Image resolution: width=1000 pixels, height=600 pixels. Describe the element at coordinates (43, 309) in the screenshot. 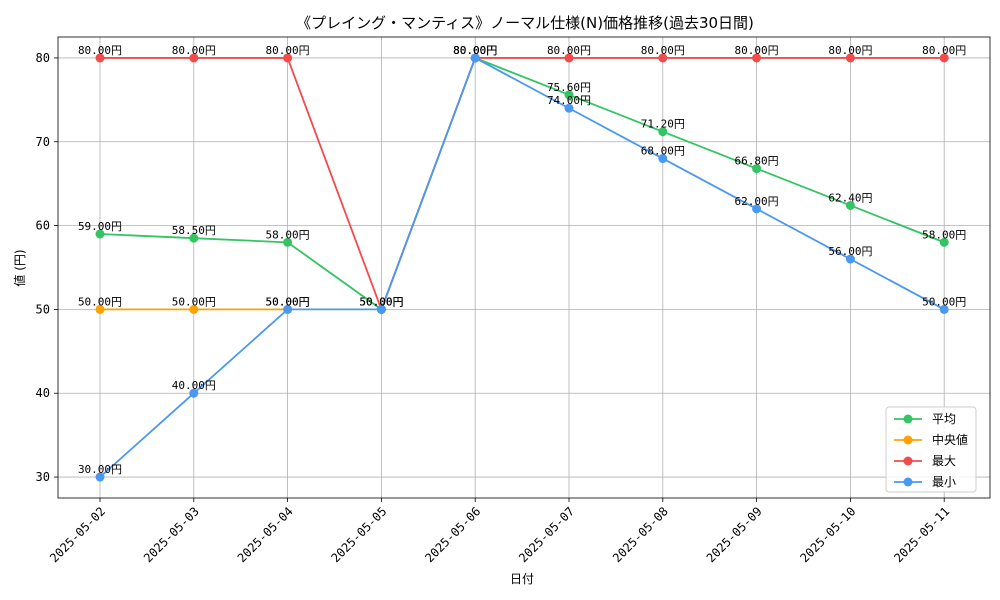

I see `y-tick-label: 50` at that location.